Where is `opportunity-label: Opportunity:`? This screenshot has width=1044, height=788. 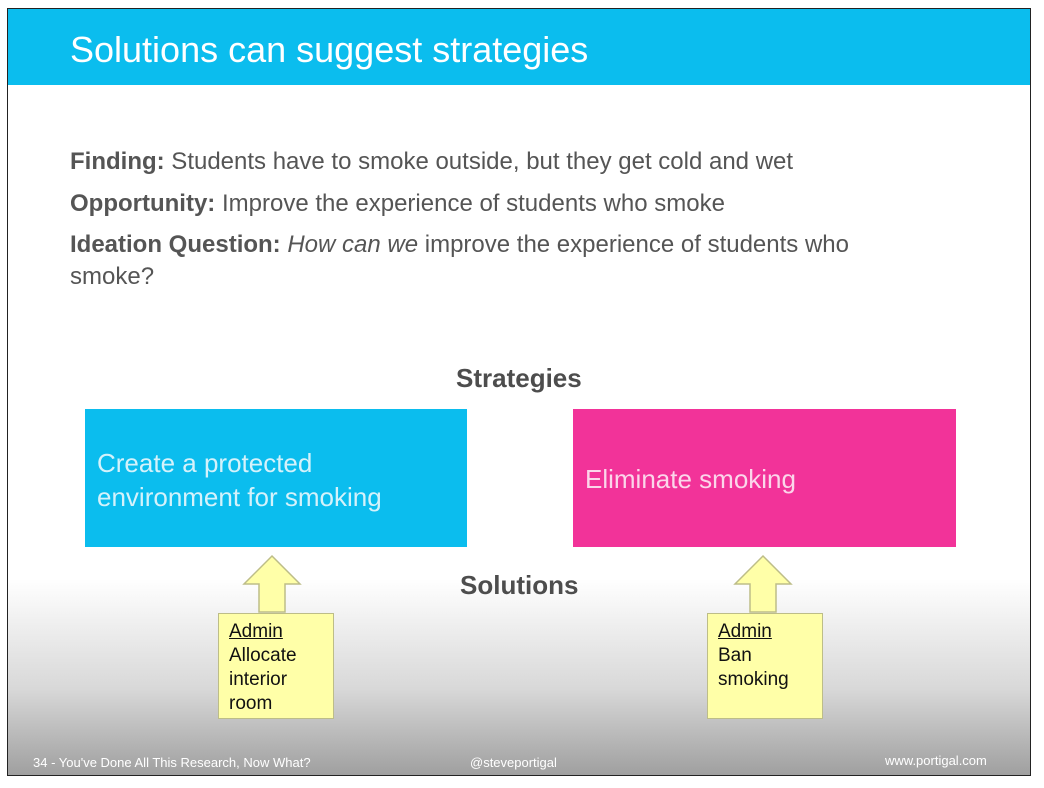
opportunity-label: Opportunity: is located at coordinates (143, 203).